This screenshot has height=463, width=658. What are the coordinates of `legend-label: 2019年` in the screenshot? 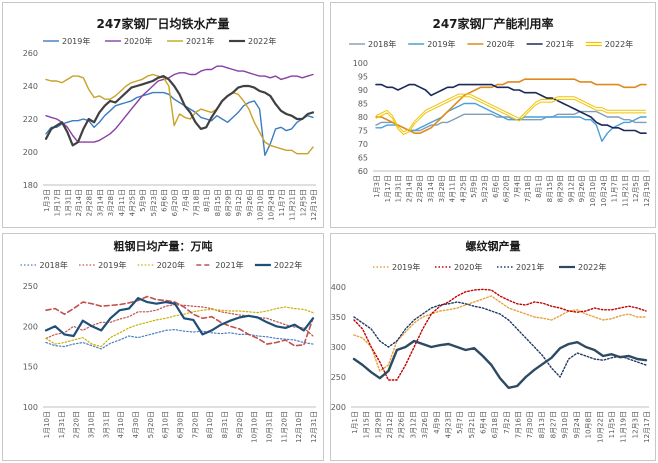 It's located at (406, 267).